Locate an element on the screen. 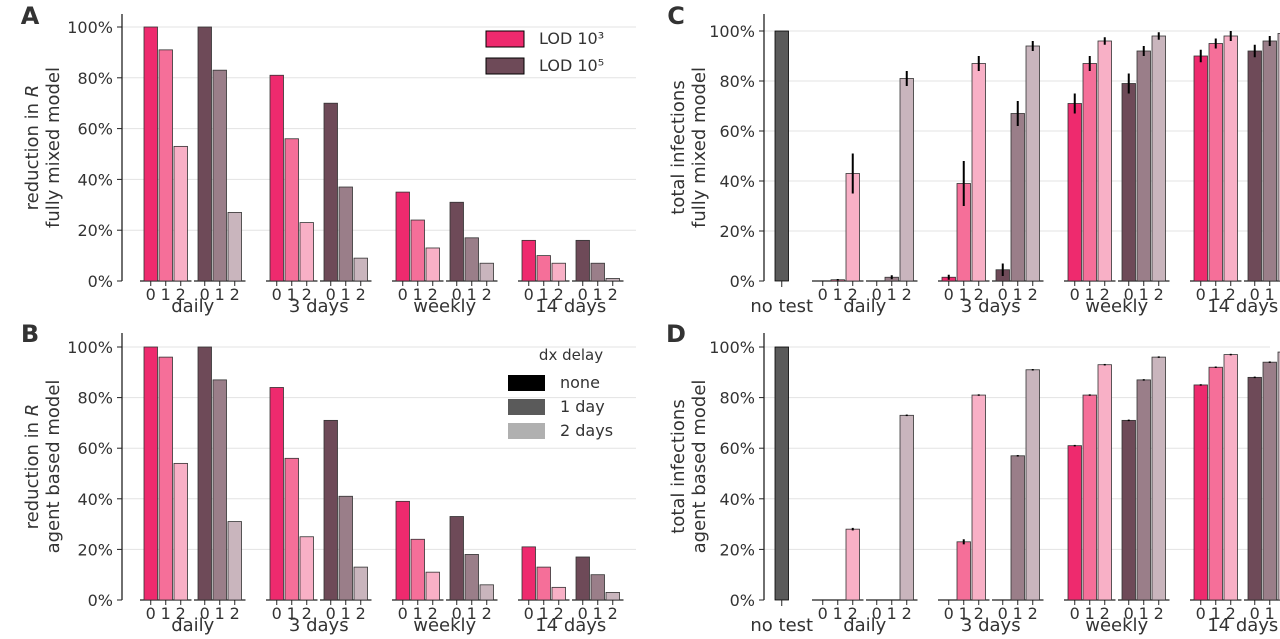 The image size is (1280, 639). group-label-no-test: no test is located at coordinates (781, 625).